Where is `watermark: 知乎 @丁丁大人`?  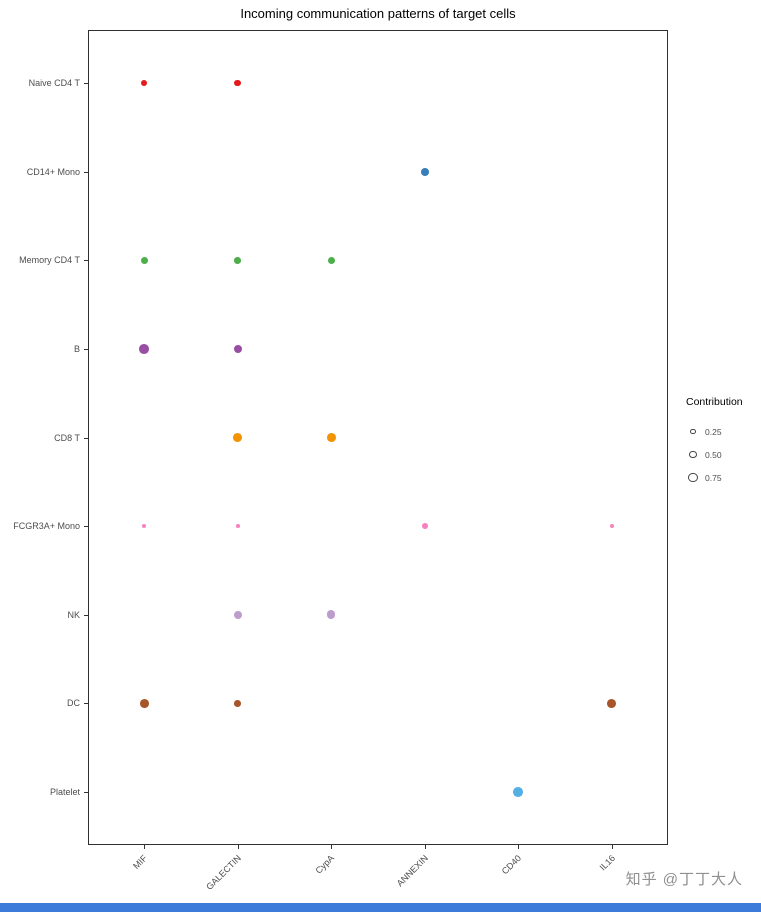 watermark: 知乎 @丁丁大人 is located at coordinates (684, 879).